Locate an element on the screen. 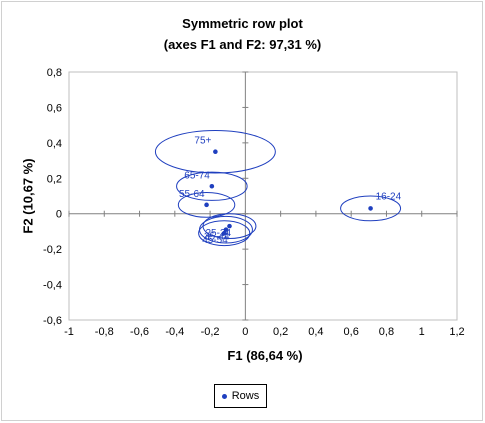 This screenshot has width=485, height=423. y-tick-label: -0,2 is located at coordinates (52, 250).